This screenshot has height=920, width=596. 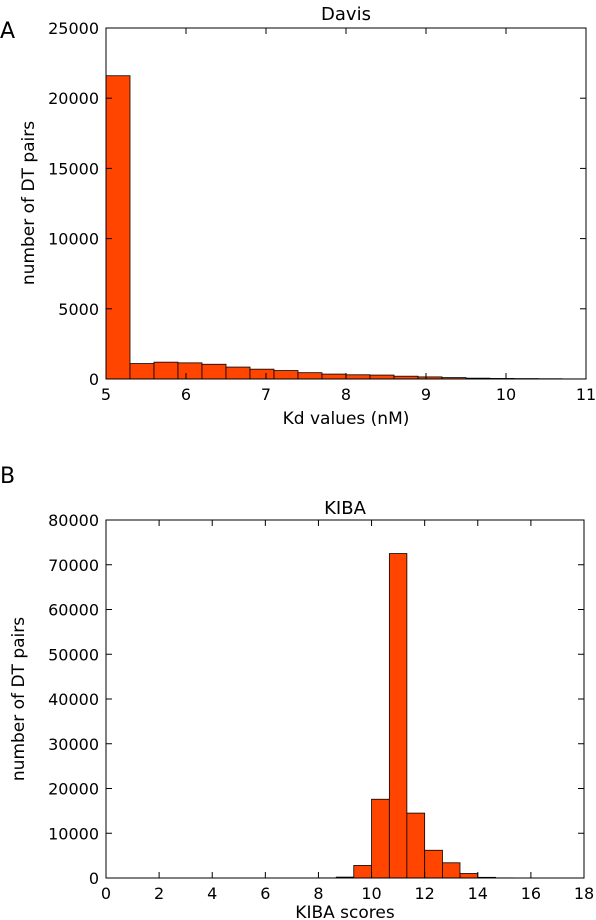 I want to click on kiba-chart-title: KIBA, so click(x=345, y=508).